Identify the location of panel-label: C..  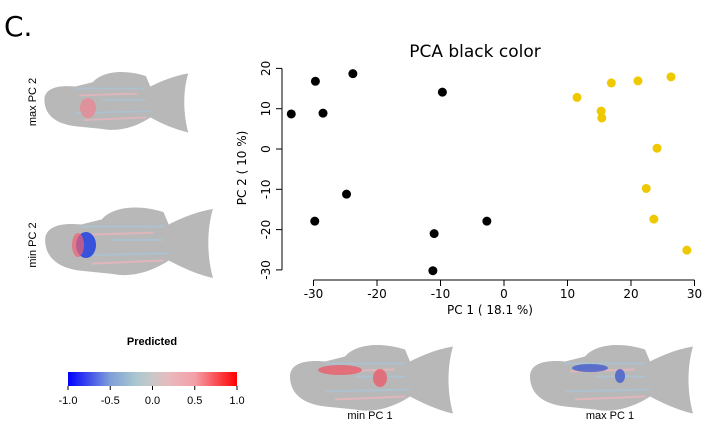
(18, 26).